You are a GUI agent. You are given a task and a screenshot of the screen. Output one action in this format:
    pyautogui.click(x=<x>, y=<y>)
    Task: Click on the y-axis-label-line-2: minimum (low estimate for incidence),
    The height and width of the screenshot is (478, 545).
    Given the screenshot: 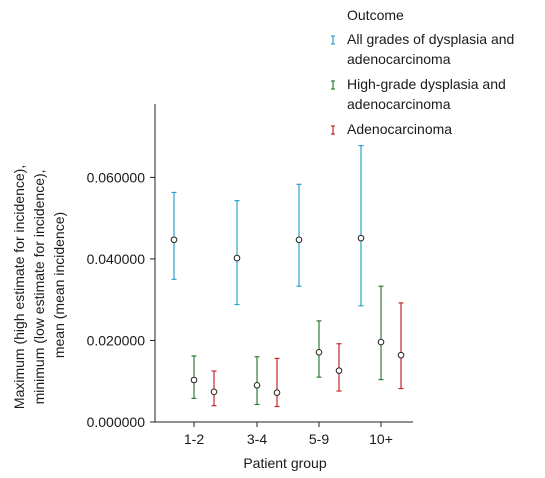 What is the action you would take?
    pyautogui.click(x=39, y=286)
    